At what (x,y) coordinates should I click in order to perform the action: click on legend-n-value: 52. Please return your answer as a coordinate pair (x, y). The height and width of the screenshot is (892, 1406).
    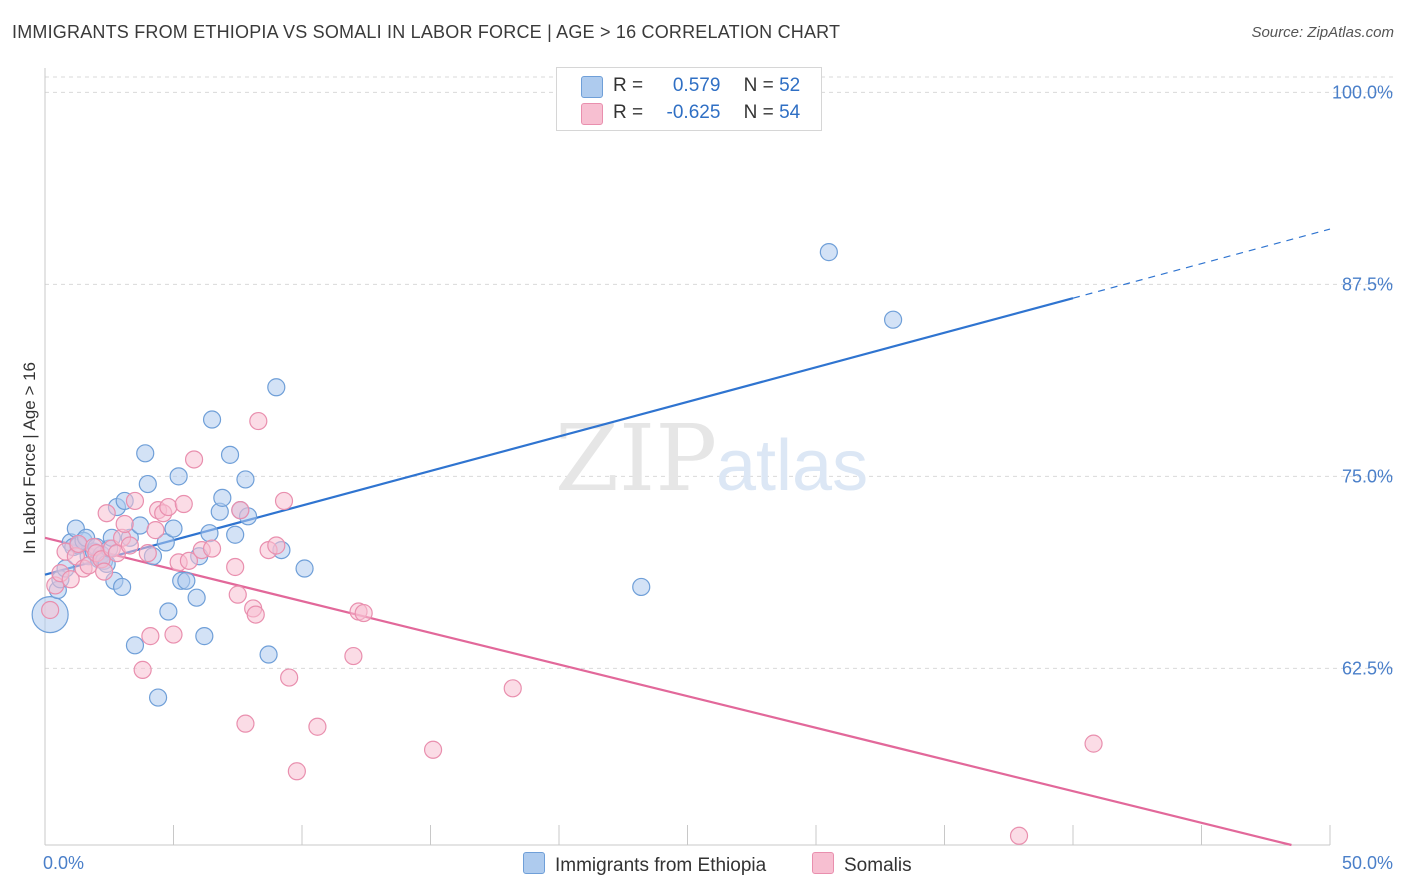
    Looking at the image, I should click on (790, 85).